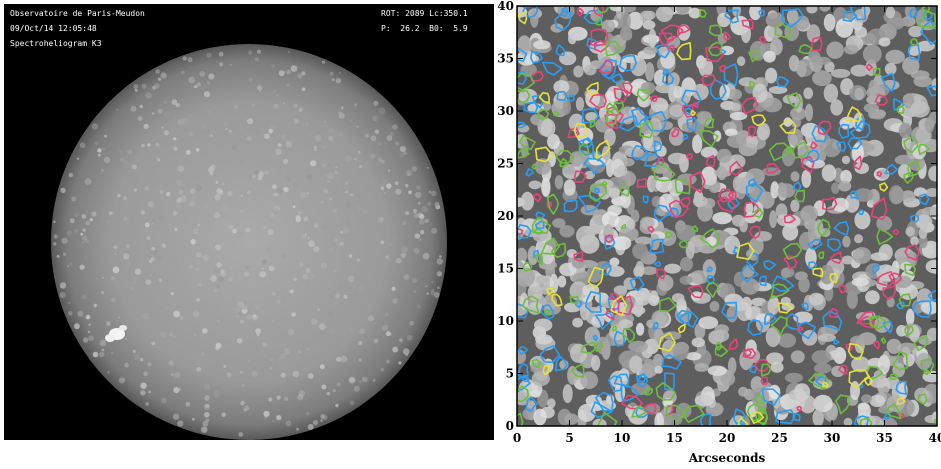 The width and height of the screenshot is (941, 469). I want to click on x-tick-label: 25, so click(779, 438).